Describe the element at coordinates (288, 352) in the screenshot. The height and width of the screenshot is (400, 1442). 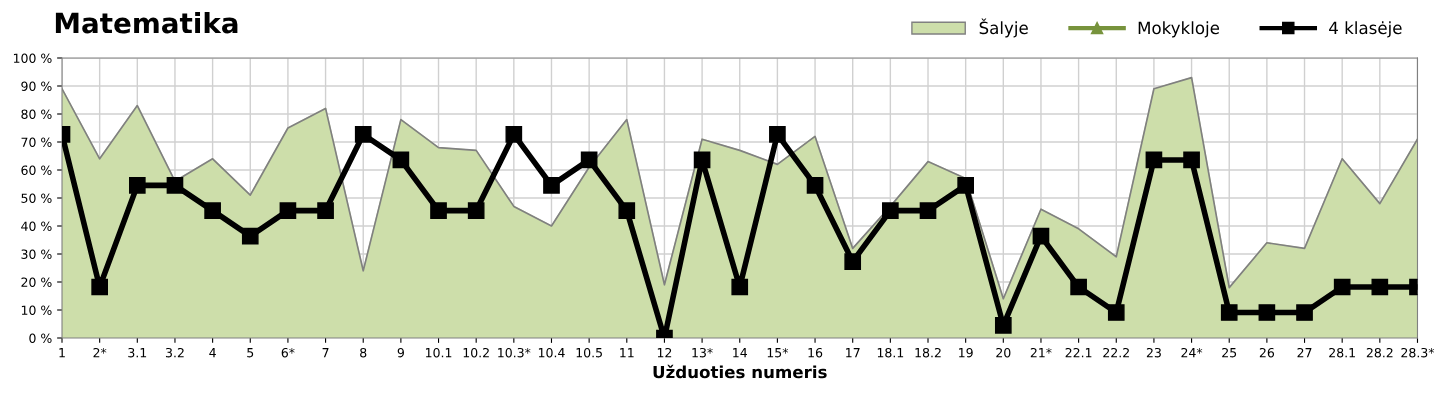
I see `x-tick-label: 6*` at that location.